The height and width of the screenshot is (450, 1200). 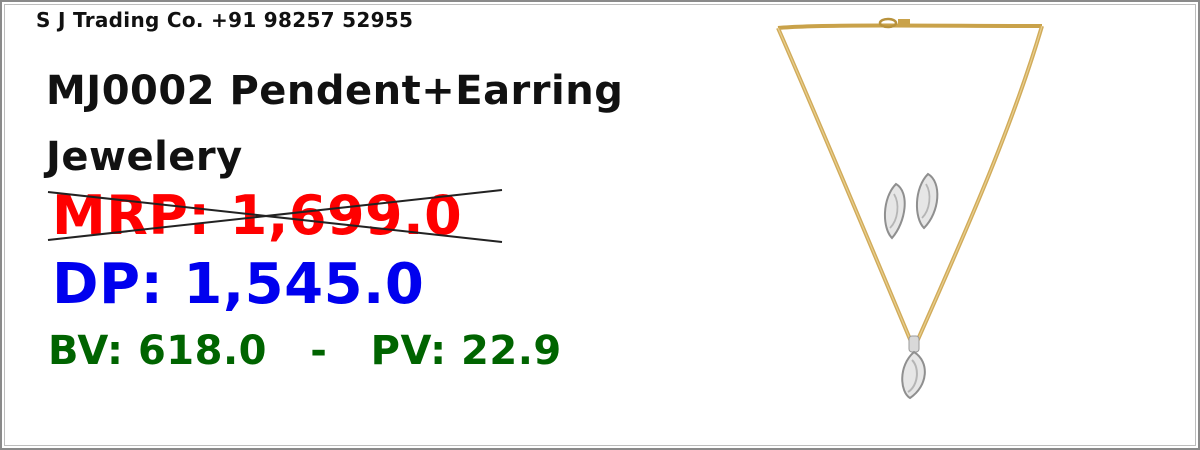 What do you see at coordinates (335, 124) in the screenshot?
I see `product-title: MJ0002 Pendent+Earring Jewelery` at bounding box center [335, 124].